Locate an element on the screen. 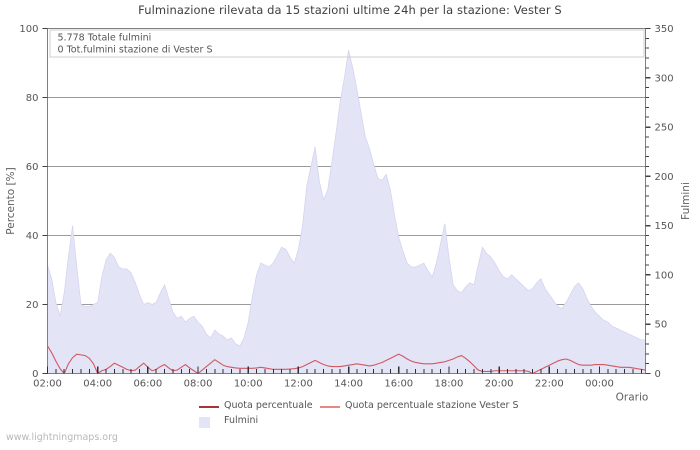 Image resolution: width=700 pixels, height=450 pixels. ytick-label-right: 250 is located at coordinates (664, 128).